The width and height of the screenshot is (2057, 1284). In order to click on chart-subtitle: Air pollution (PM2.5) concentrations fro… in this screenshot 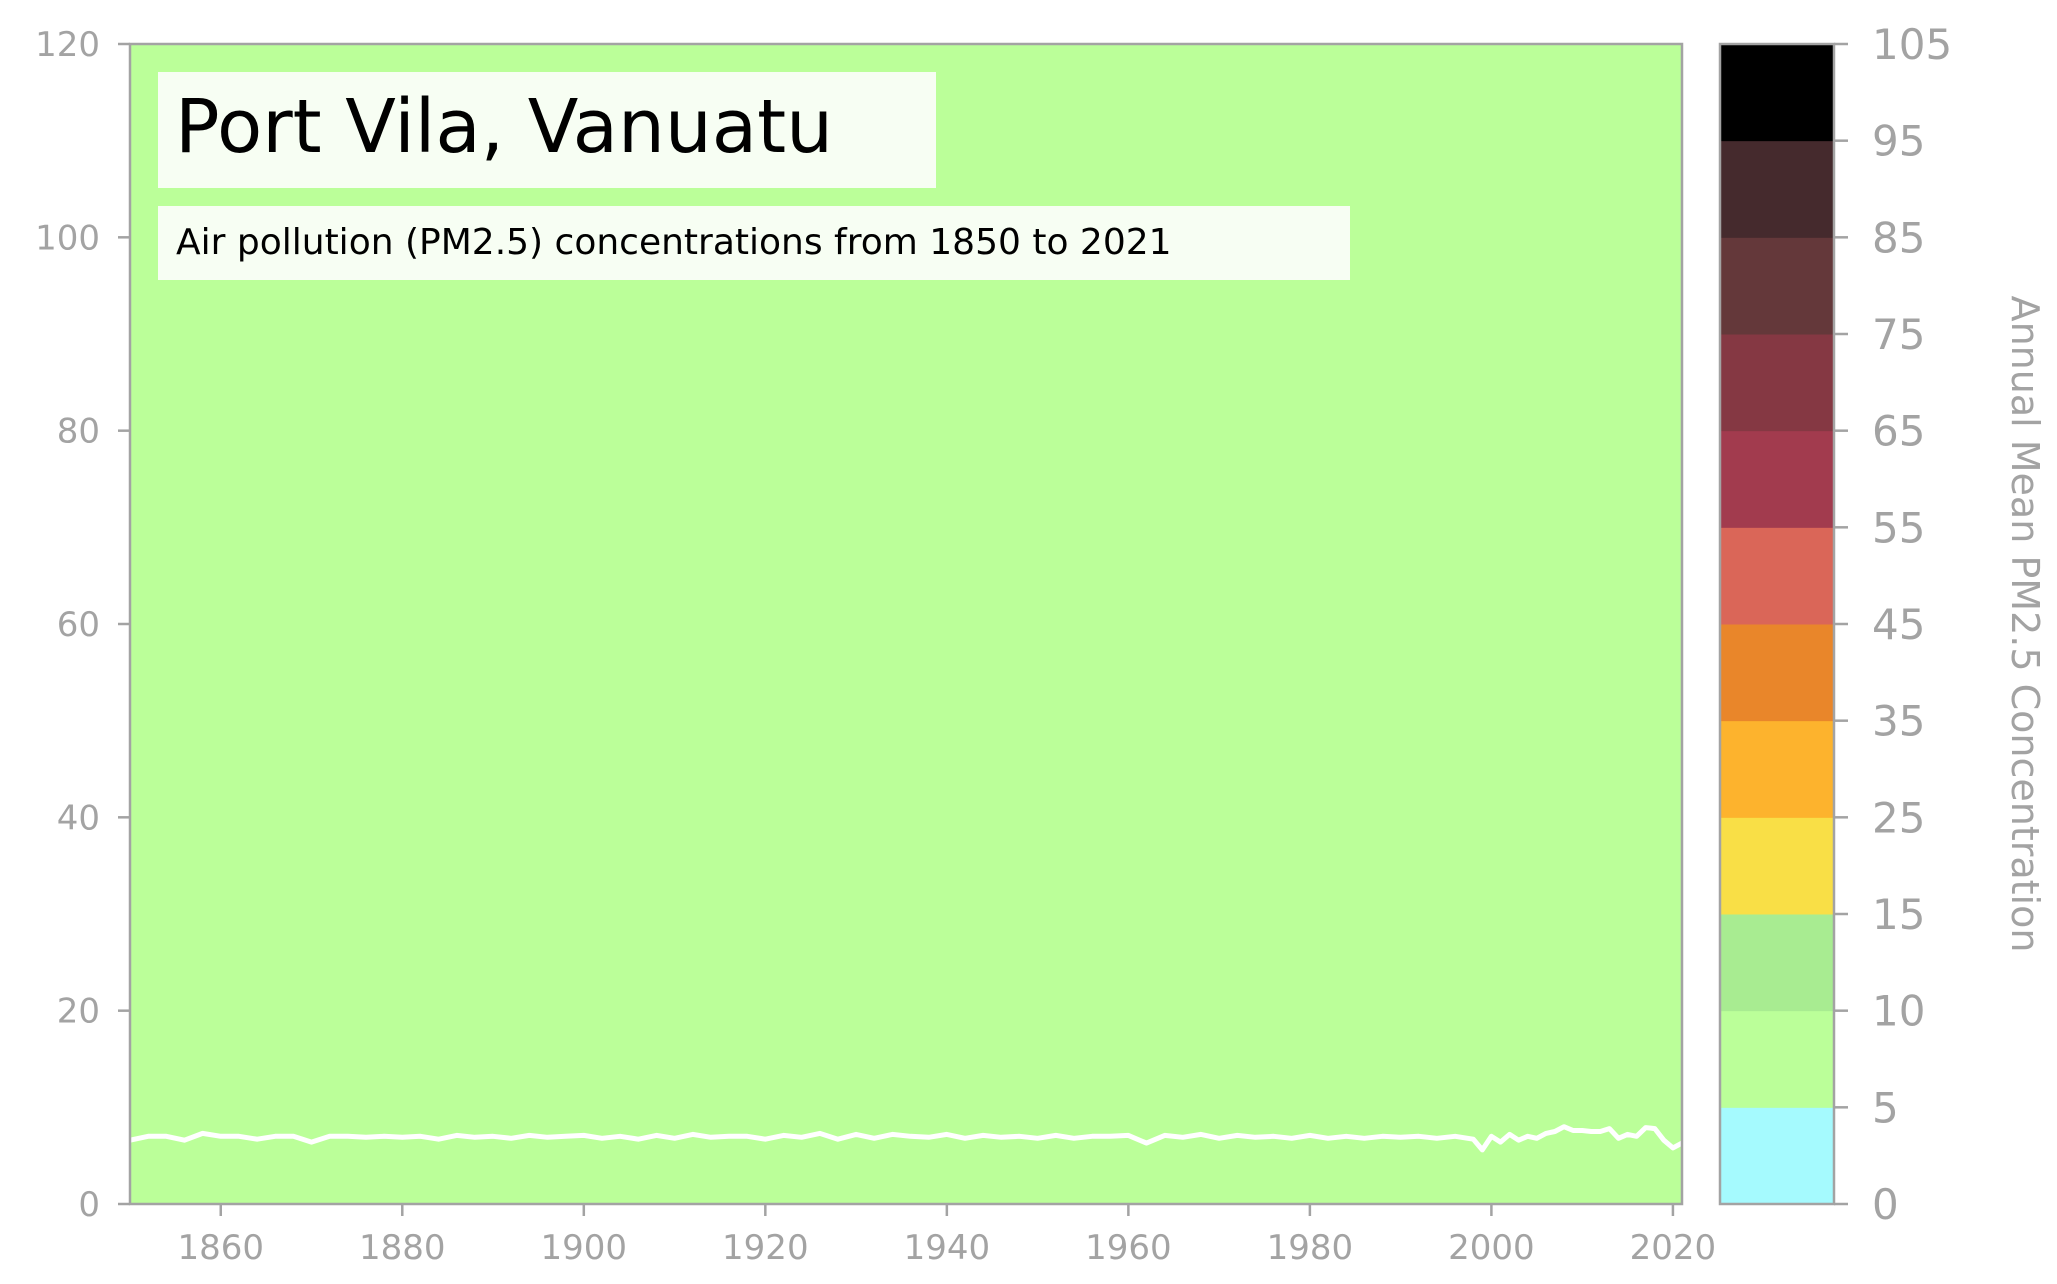, I will do `click(674, 242)`.